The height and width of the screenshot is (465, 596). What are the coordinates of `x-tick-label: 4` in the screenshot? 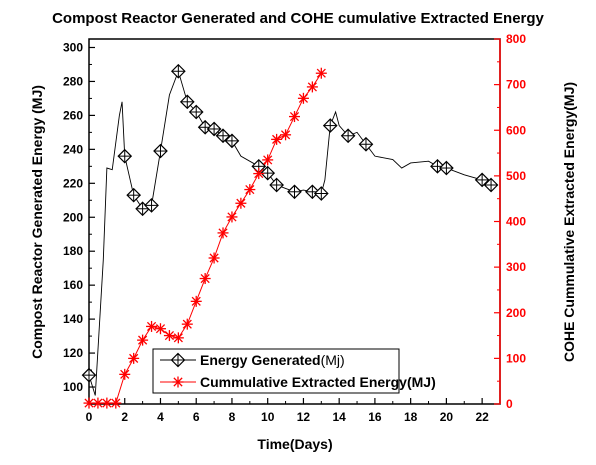 It's located at (160, 417).